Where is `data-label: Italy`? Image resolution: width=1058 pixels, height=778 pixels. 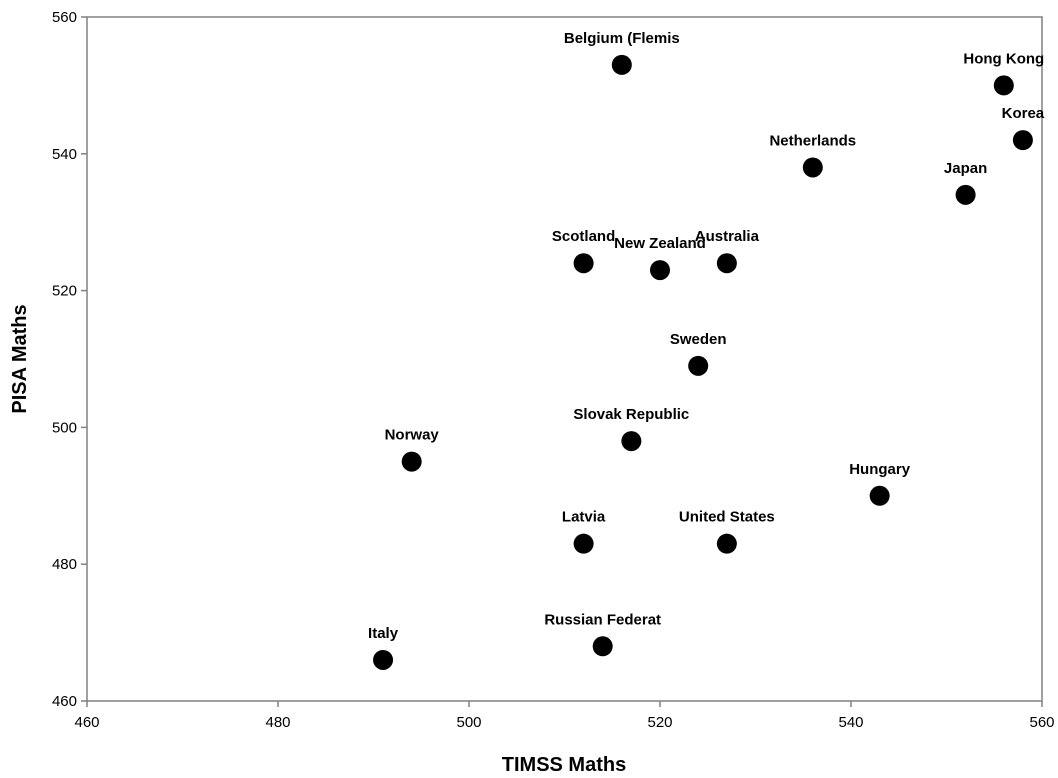
data-label: Italy is located at coordinates (383, 633).